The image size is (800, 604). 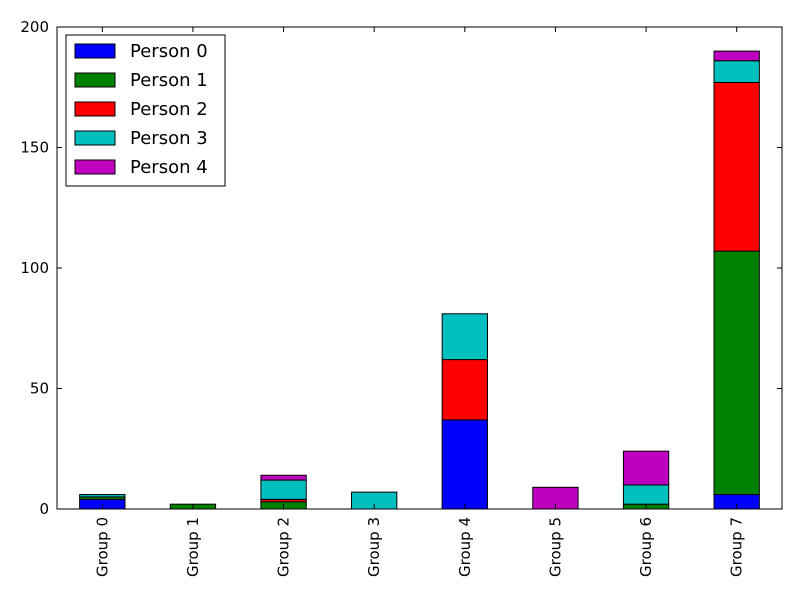 I want to click on legend-label: Person 1, so click(x=169, y=80).